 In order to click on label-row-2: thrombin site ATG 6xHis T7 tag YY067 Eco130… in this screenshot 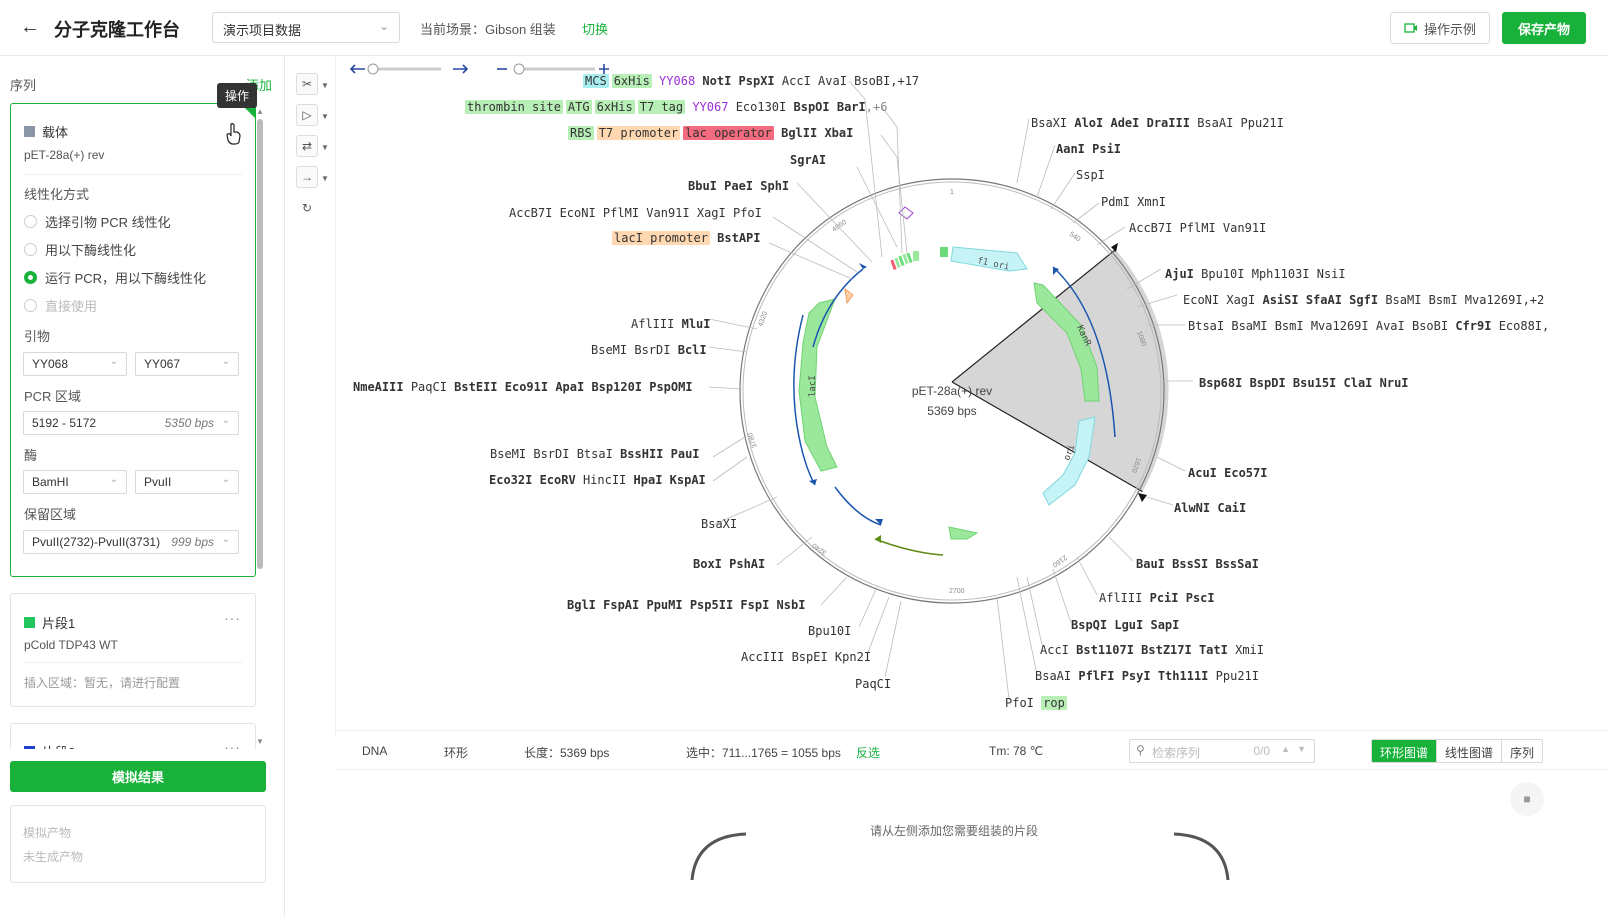, I will do `click(676, 107)`.